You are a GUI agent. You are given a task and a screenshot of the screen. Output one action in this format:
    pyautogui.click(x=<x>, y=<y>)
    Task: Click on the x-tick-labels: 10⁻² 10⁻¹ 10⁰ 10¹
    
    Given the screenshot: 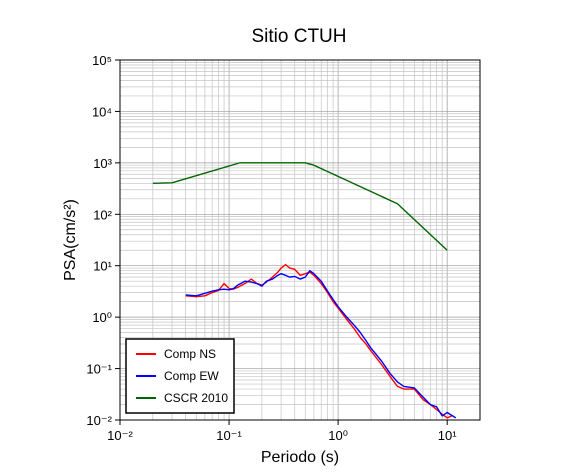 What is the action you would take?
    pyautogui.click(x=282, y=431)
    